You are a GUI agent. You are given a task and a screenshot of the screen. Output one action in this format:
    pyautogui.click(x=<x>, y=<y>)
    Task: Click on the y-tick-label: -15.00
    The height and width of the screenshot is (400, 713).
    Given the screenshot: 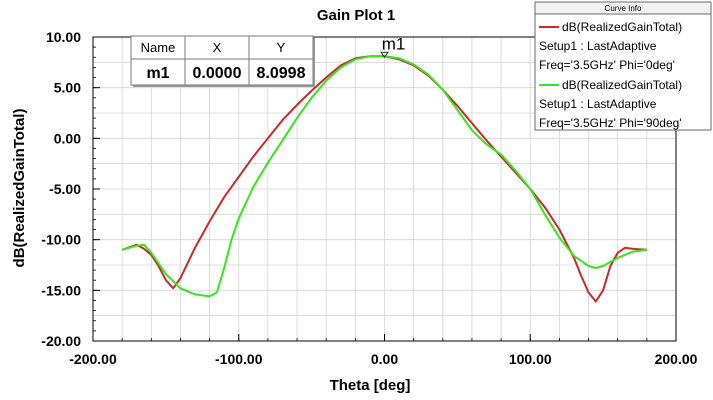 What is the action you would take?
    pyautogui.click(x=61, y=290)
    